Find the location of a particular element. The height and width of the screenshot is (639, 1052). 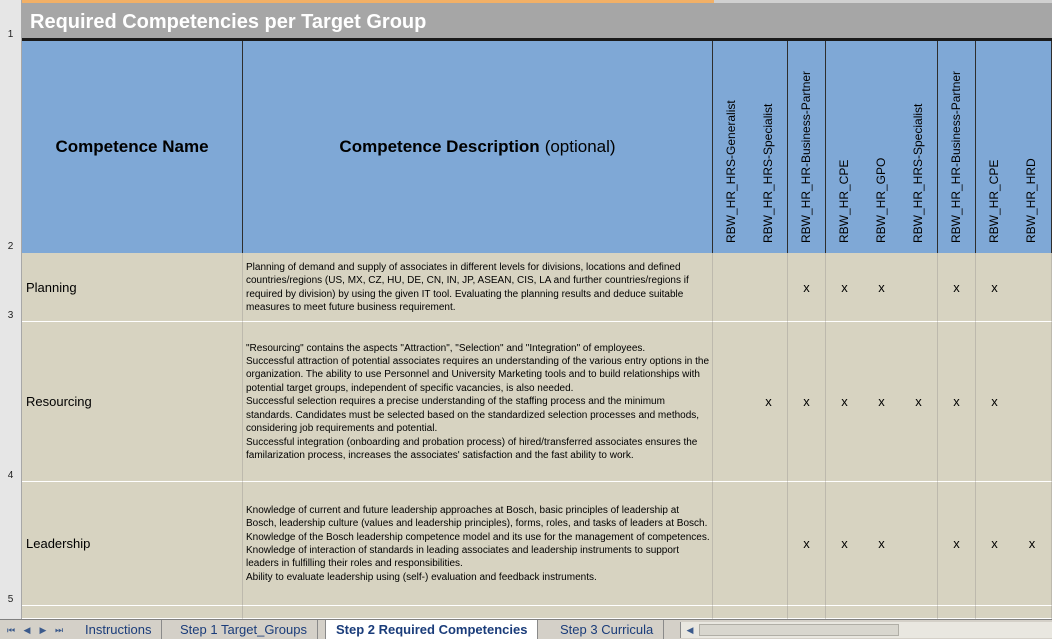

header-target-group: RBW_HR_GPO is located at coordinates (882, 147).